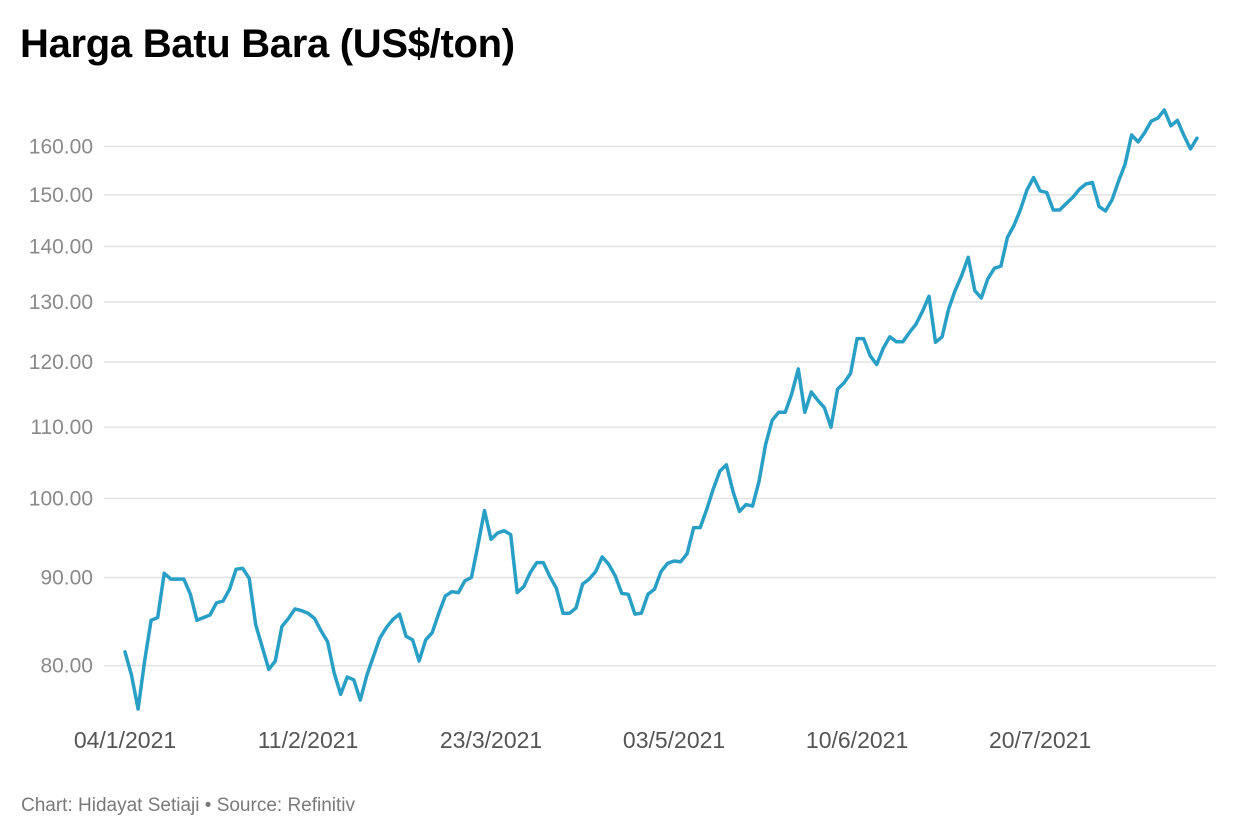 The image size is (1240, 840). What do you see at coordinates (61, 499) in the screenshot?
I see `y-tick-label: 100.00` at bounding box center [61, 499].